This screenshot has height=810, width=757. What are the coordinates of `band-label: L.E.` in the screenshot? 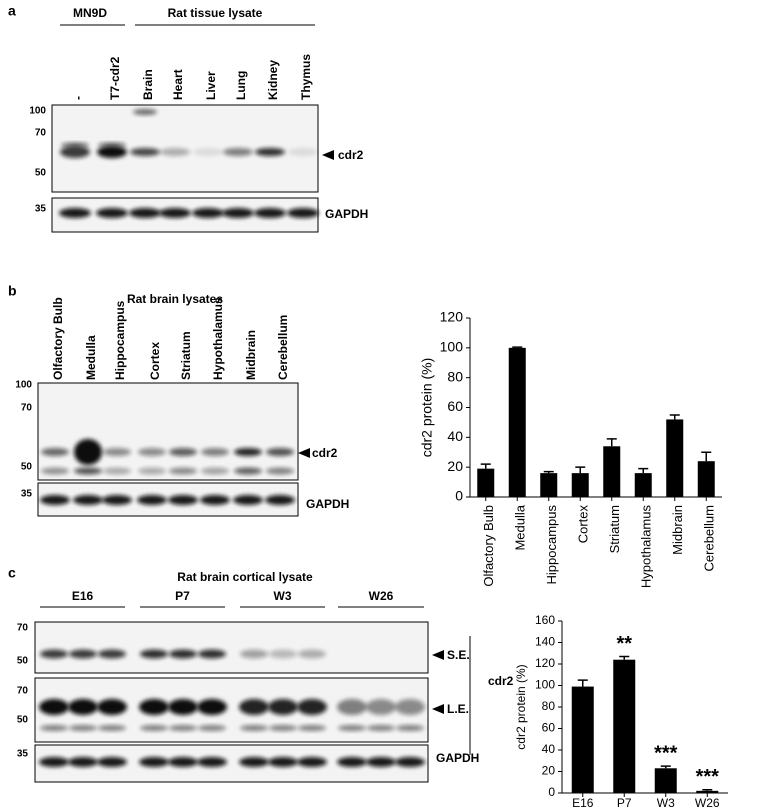 It's located at (458, 709).